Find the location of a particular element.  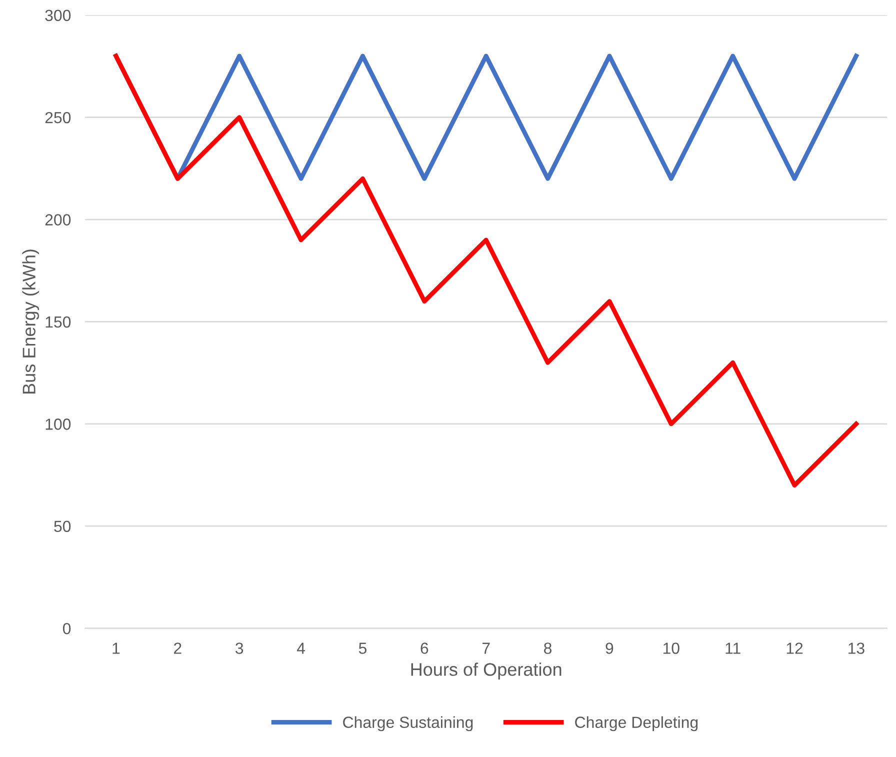

y-tick-label: 300 is located at coordinates (58, 16).